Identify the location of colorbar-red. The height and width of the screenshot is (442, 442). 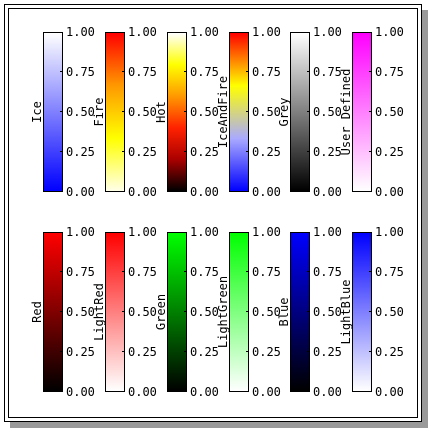
(53, 312).